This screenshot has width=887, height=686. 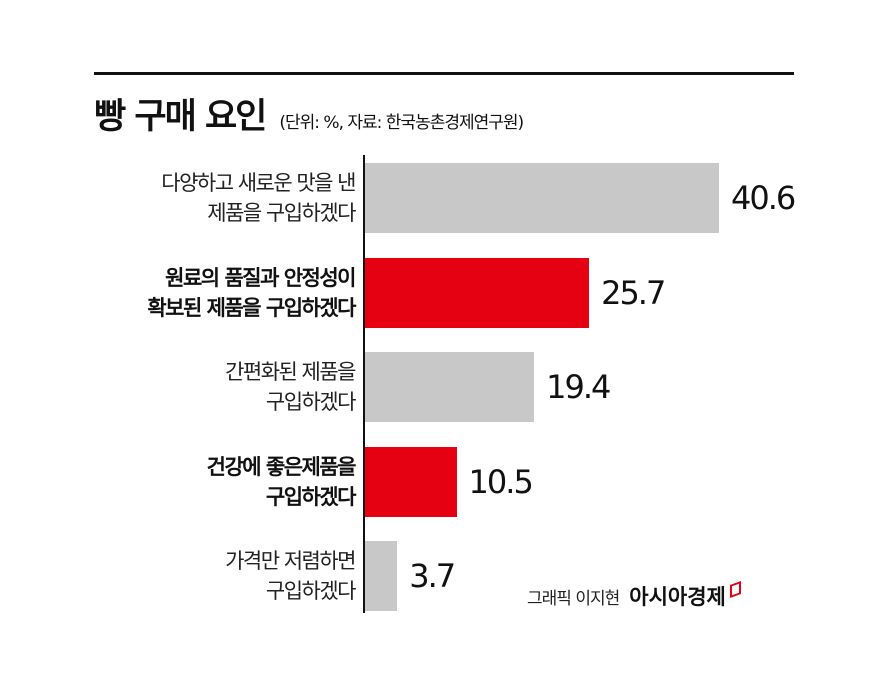 What do you see at coordinates (401, 123) in the screenshot?
I see `chart-subtitle: (단위: %, 자료: 한국농촌경제연구원)` at bounding box center [401, 123].